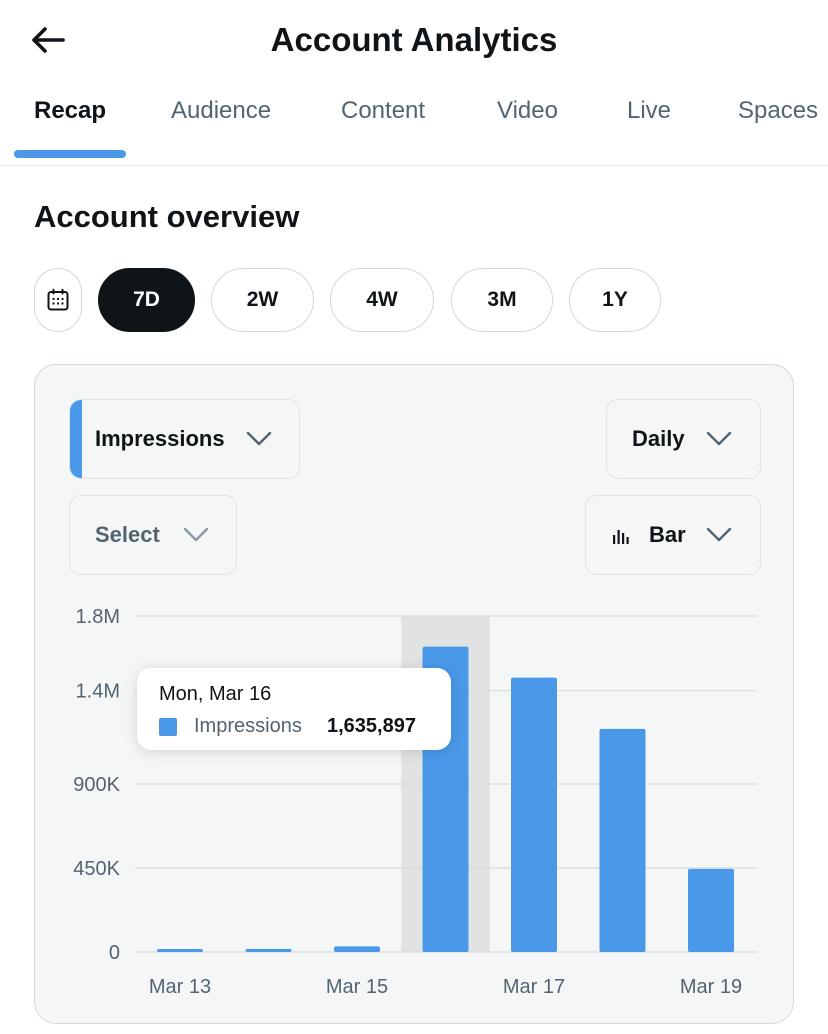 This screenshot has width=828, height=1034. I want to click on tooltip-series-swatch, so click(168, 727).